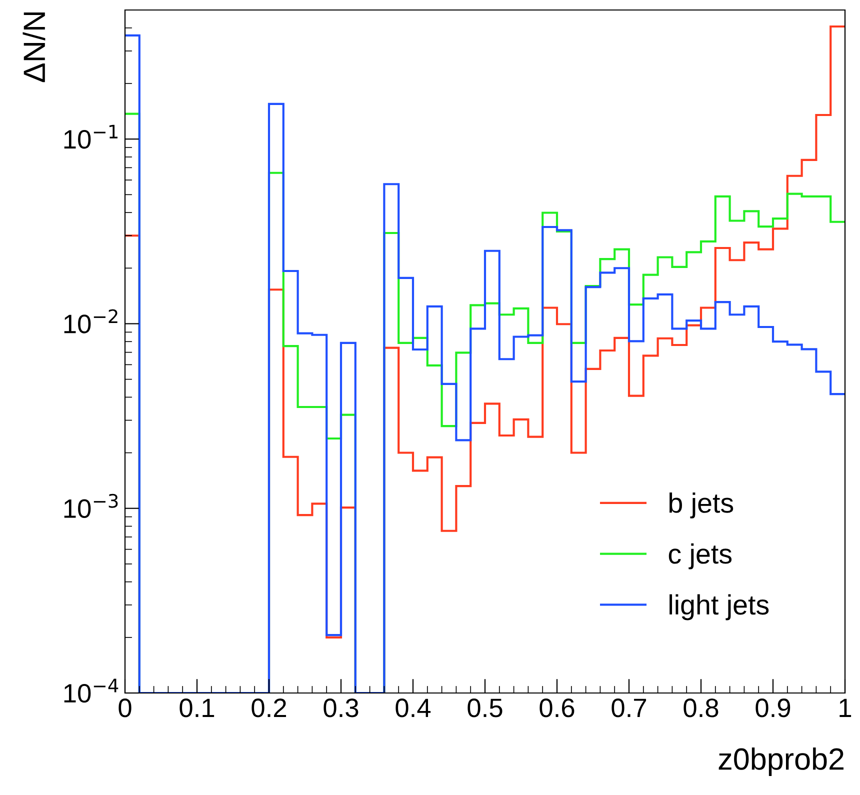 This screenshot has width=860, height=795. I want to click on legend-label: b jets, so click(701, 505).